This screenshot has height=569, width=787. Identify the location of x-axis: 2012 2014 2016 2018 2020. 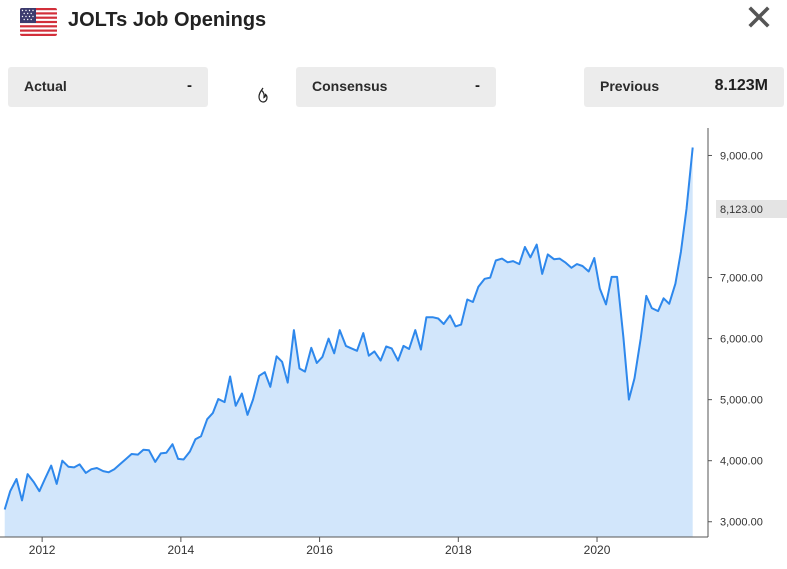
(354, 546).